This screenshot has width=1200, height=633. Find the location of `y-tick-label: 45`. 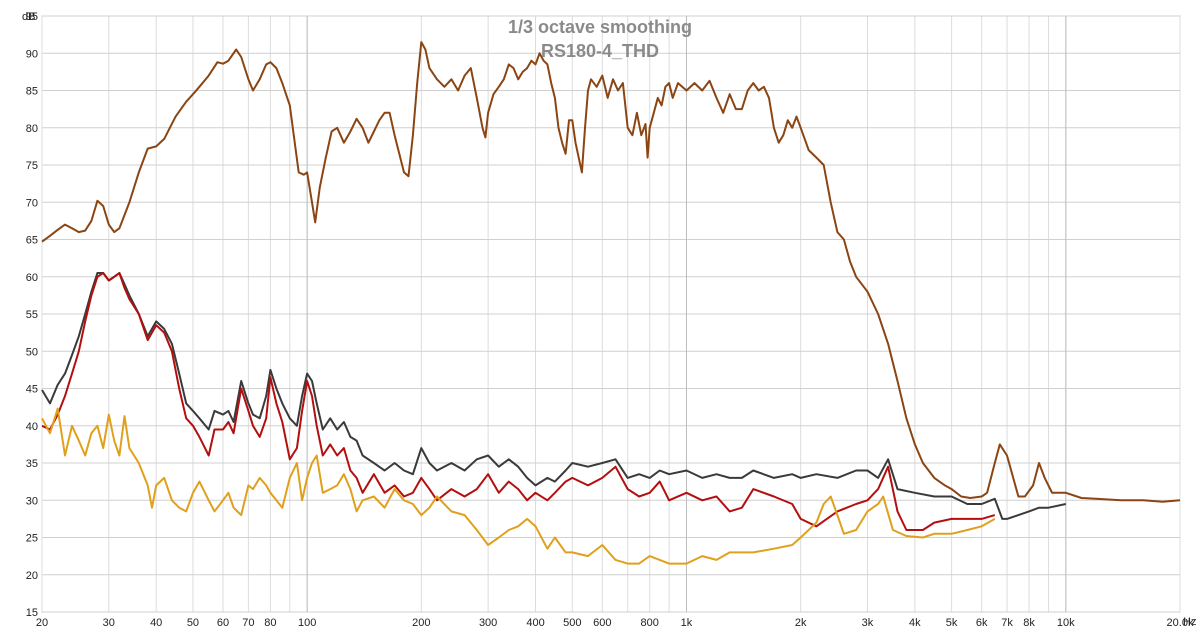

y-tick-label: 45 is located at coordinates (32, 390).